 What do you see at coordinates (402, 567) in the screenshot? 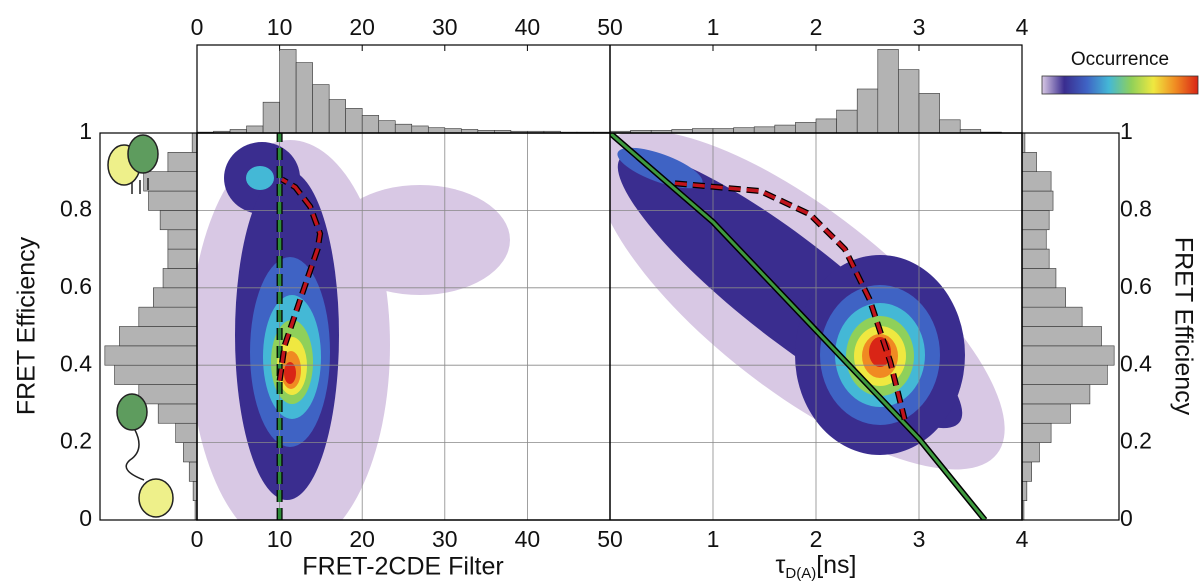
I see `x-axis-label: FRET-2CDE Filter` at bounding box center [402, 567].